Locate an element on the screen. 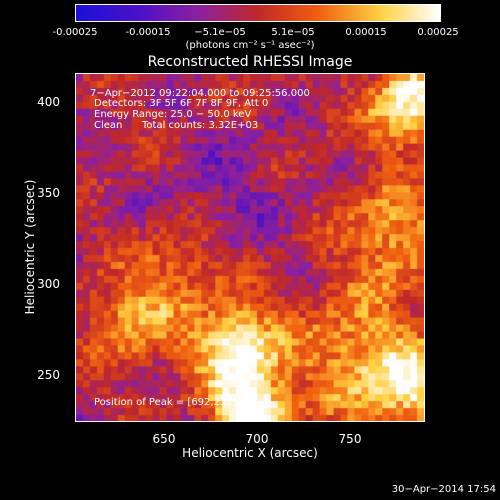 The height and width of the screenshot is (500, 500). y-tick-label: 250 is located at coordinates (48, 375).